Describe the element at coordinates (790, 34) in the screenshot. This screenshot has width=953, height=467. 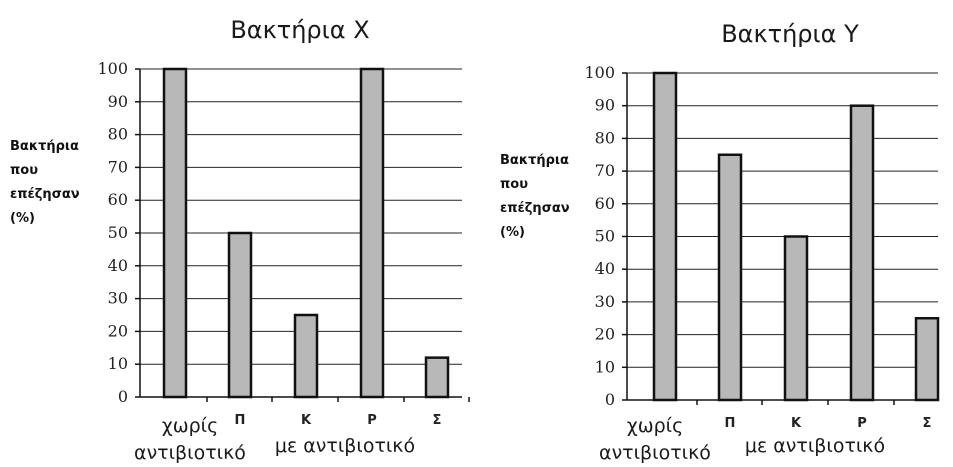
I see `chart-y-title: Βακτήρια Υ` at that location.